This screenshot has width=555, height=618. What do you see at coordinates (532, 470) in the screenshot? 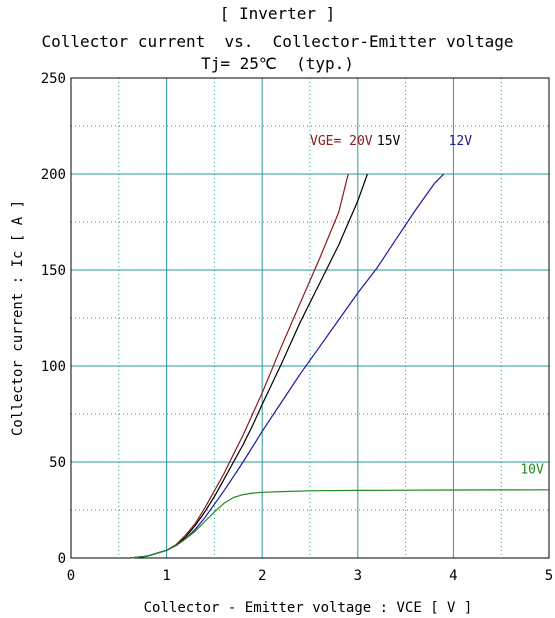
I see `series-label-3: 10V` at bounding box center [532, 470].